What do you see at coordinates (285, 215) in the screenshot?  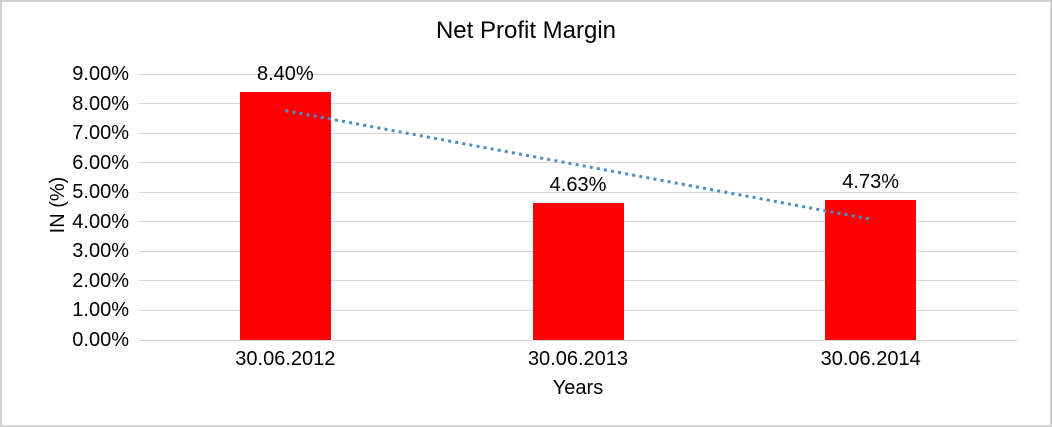 I see `bar-30.06.2012` at bounding box center [285, 215].